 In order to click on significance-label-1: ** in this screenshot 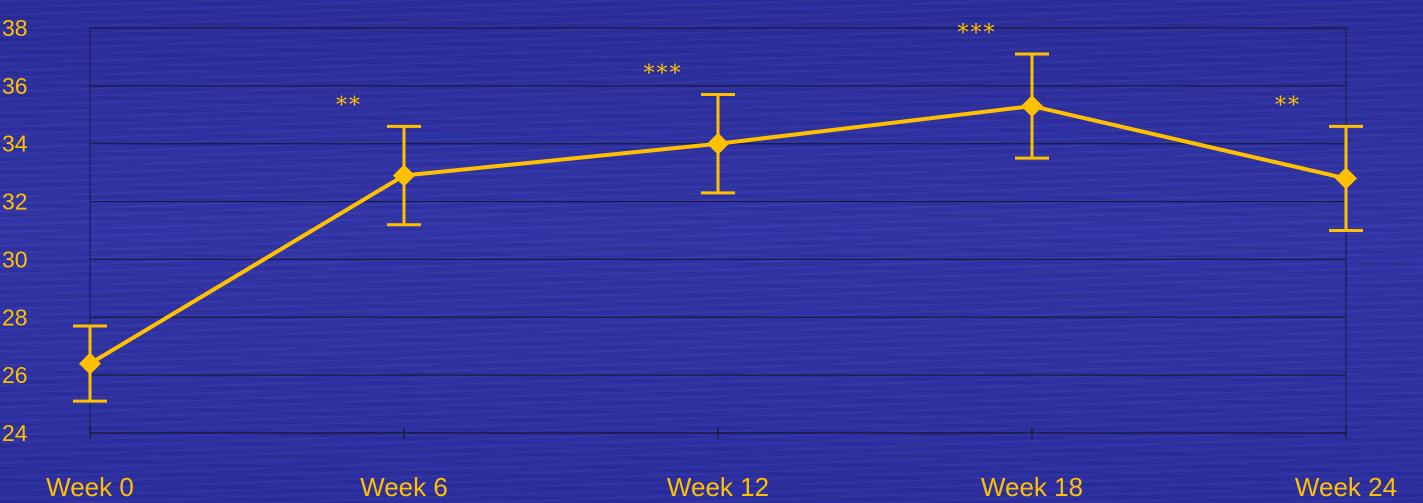, I will do `click(349, 105)`.